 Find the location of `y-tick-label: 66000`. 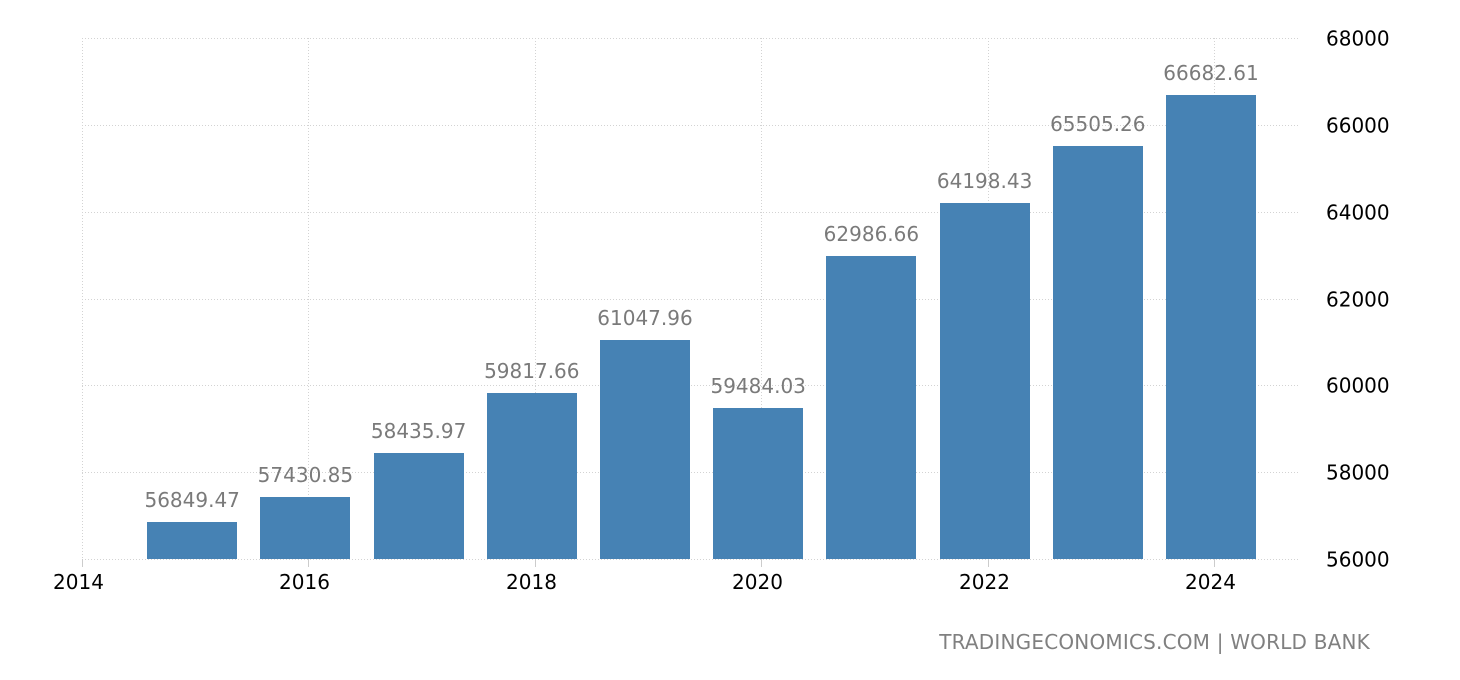

y-tick-label: 66000 is located at coordinates (1358, 126).